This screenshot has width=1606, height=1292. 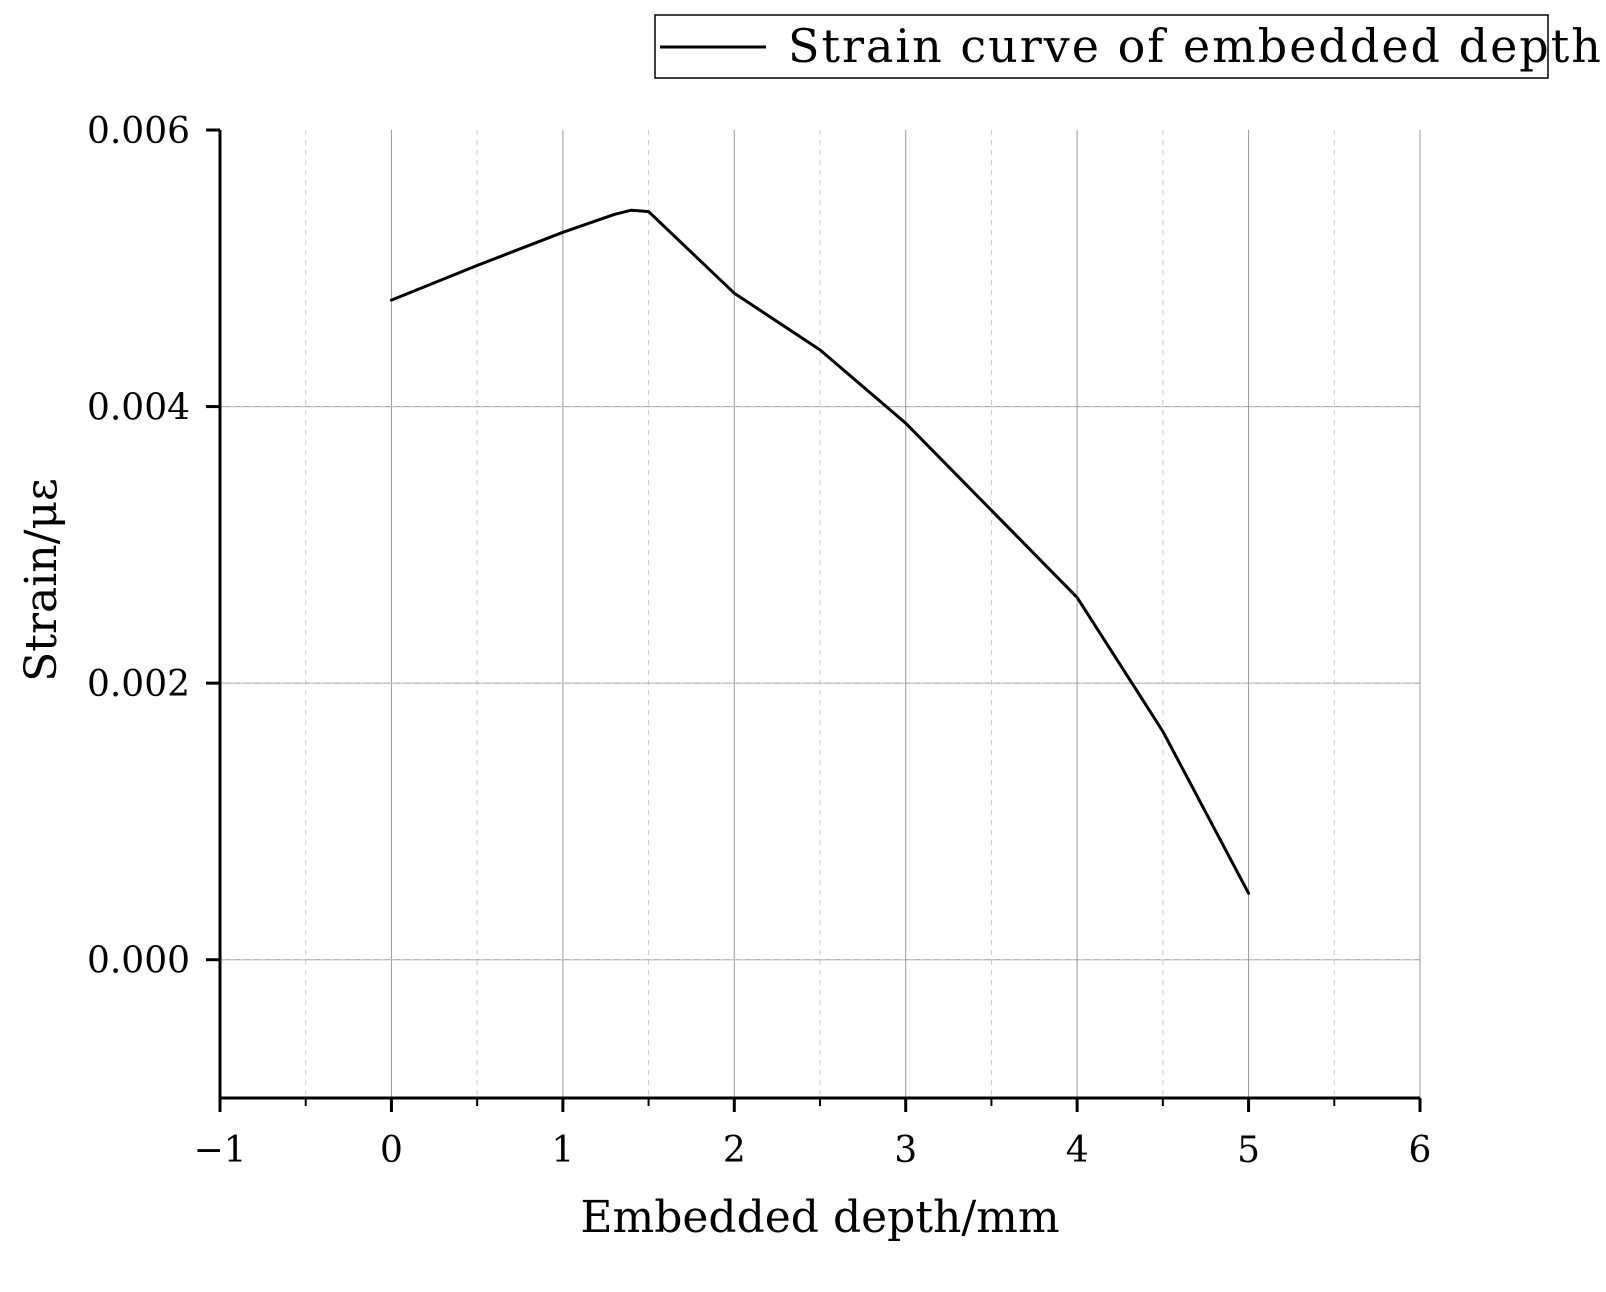 I want to click on x-tick-label: 3, so click(x=905, y=1150).